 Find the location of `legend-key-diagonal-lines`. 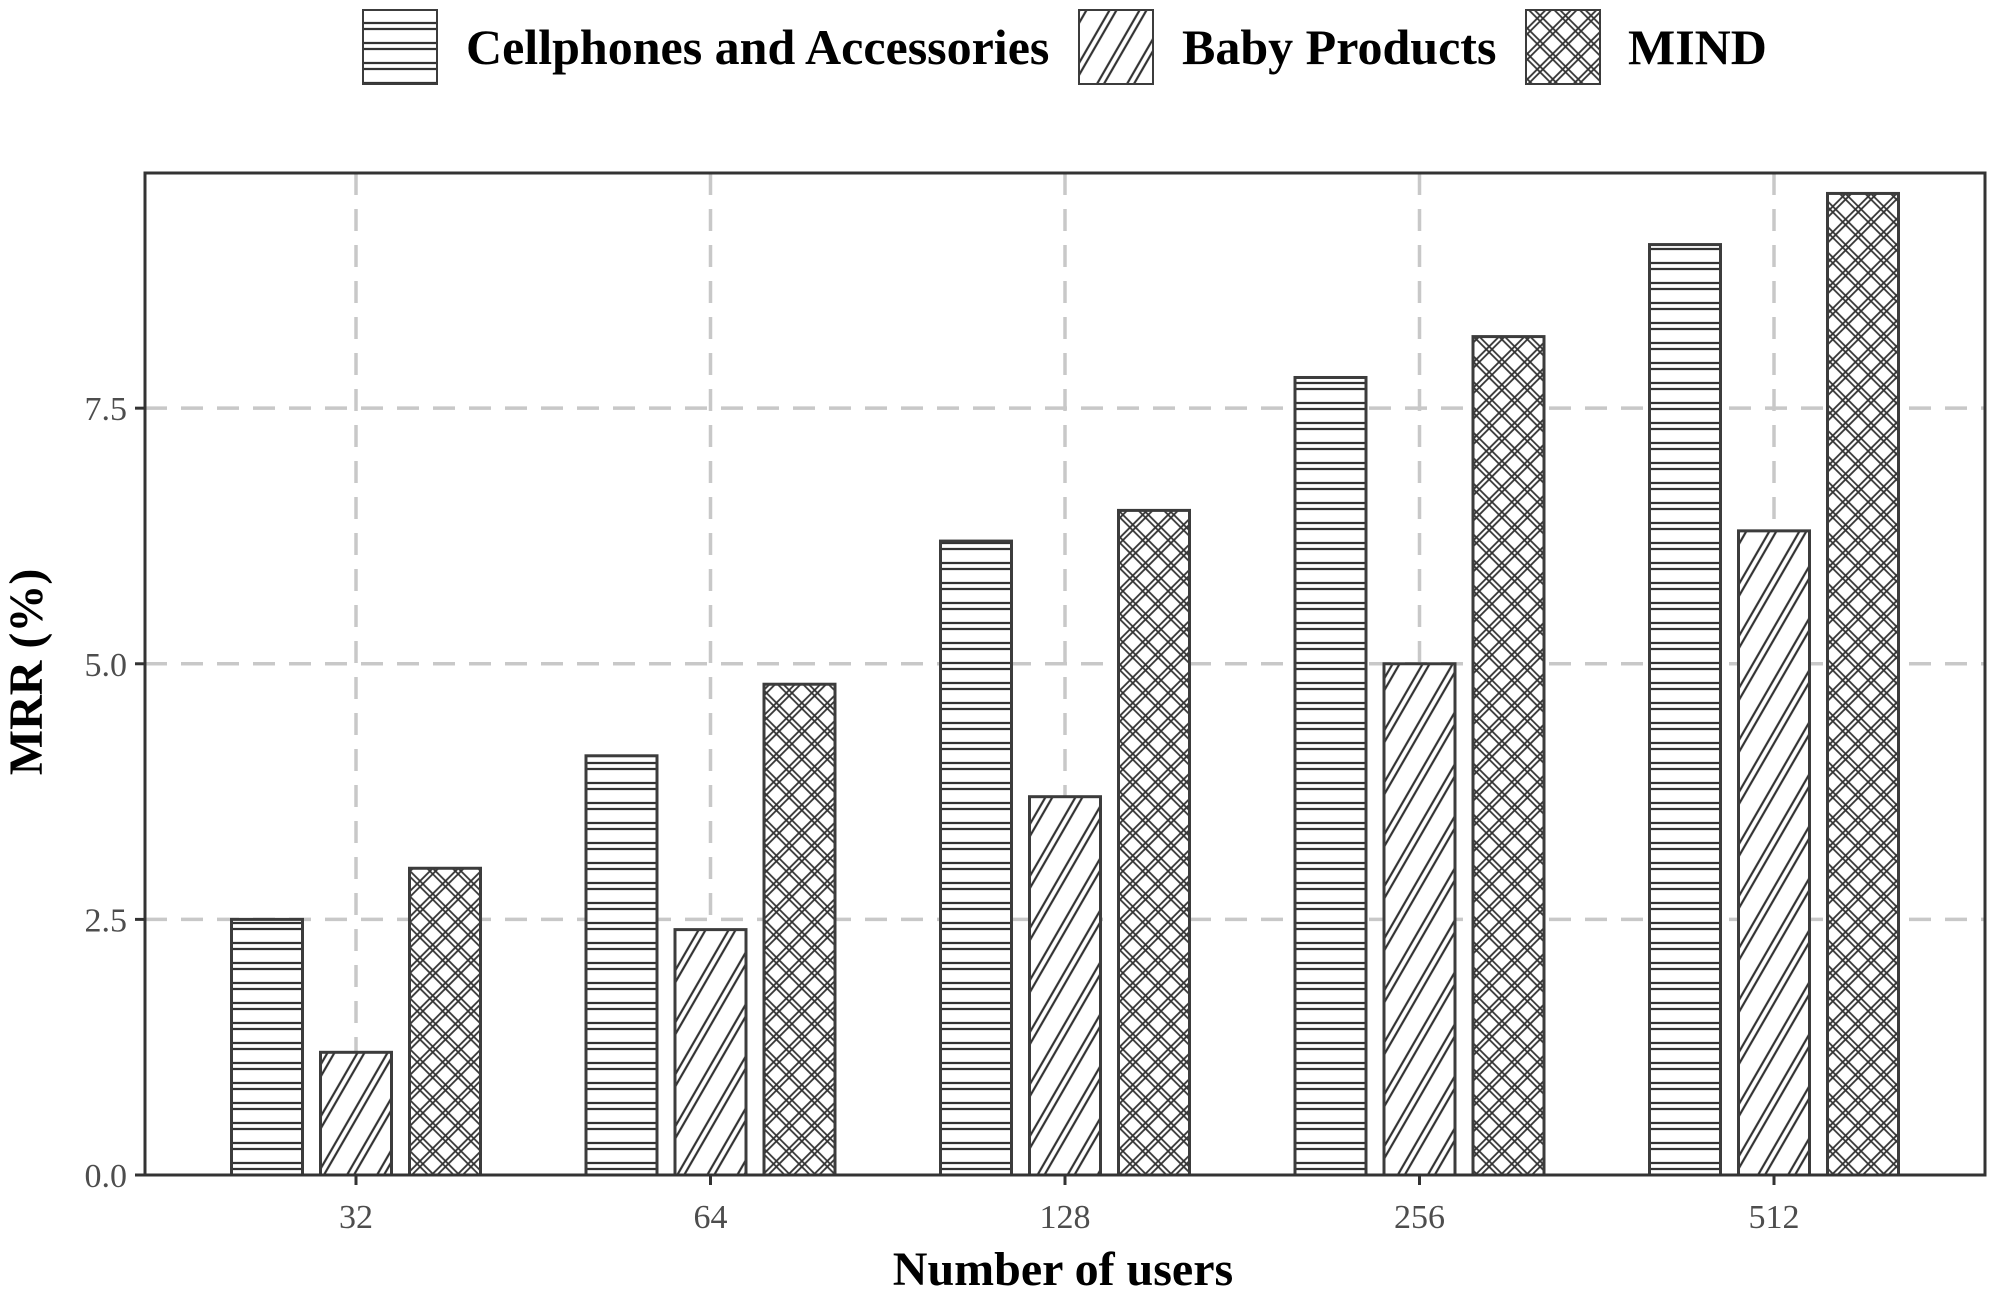

legend-key-diagonal-lines is located at coordinates (1116, 47).